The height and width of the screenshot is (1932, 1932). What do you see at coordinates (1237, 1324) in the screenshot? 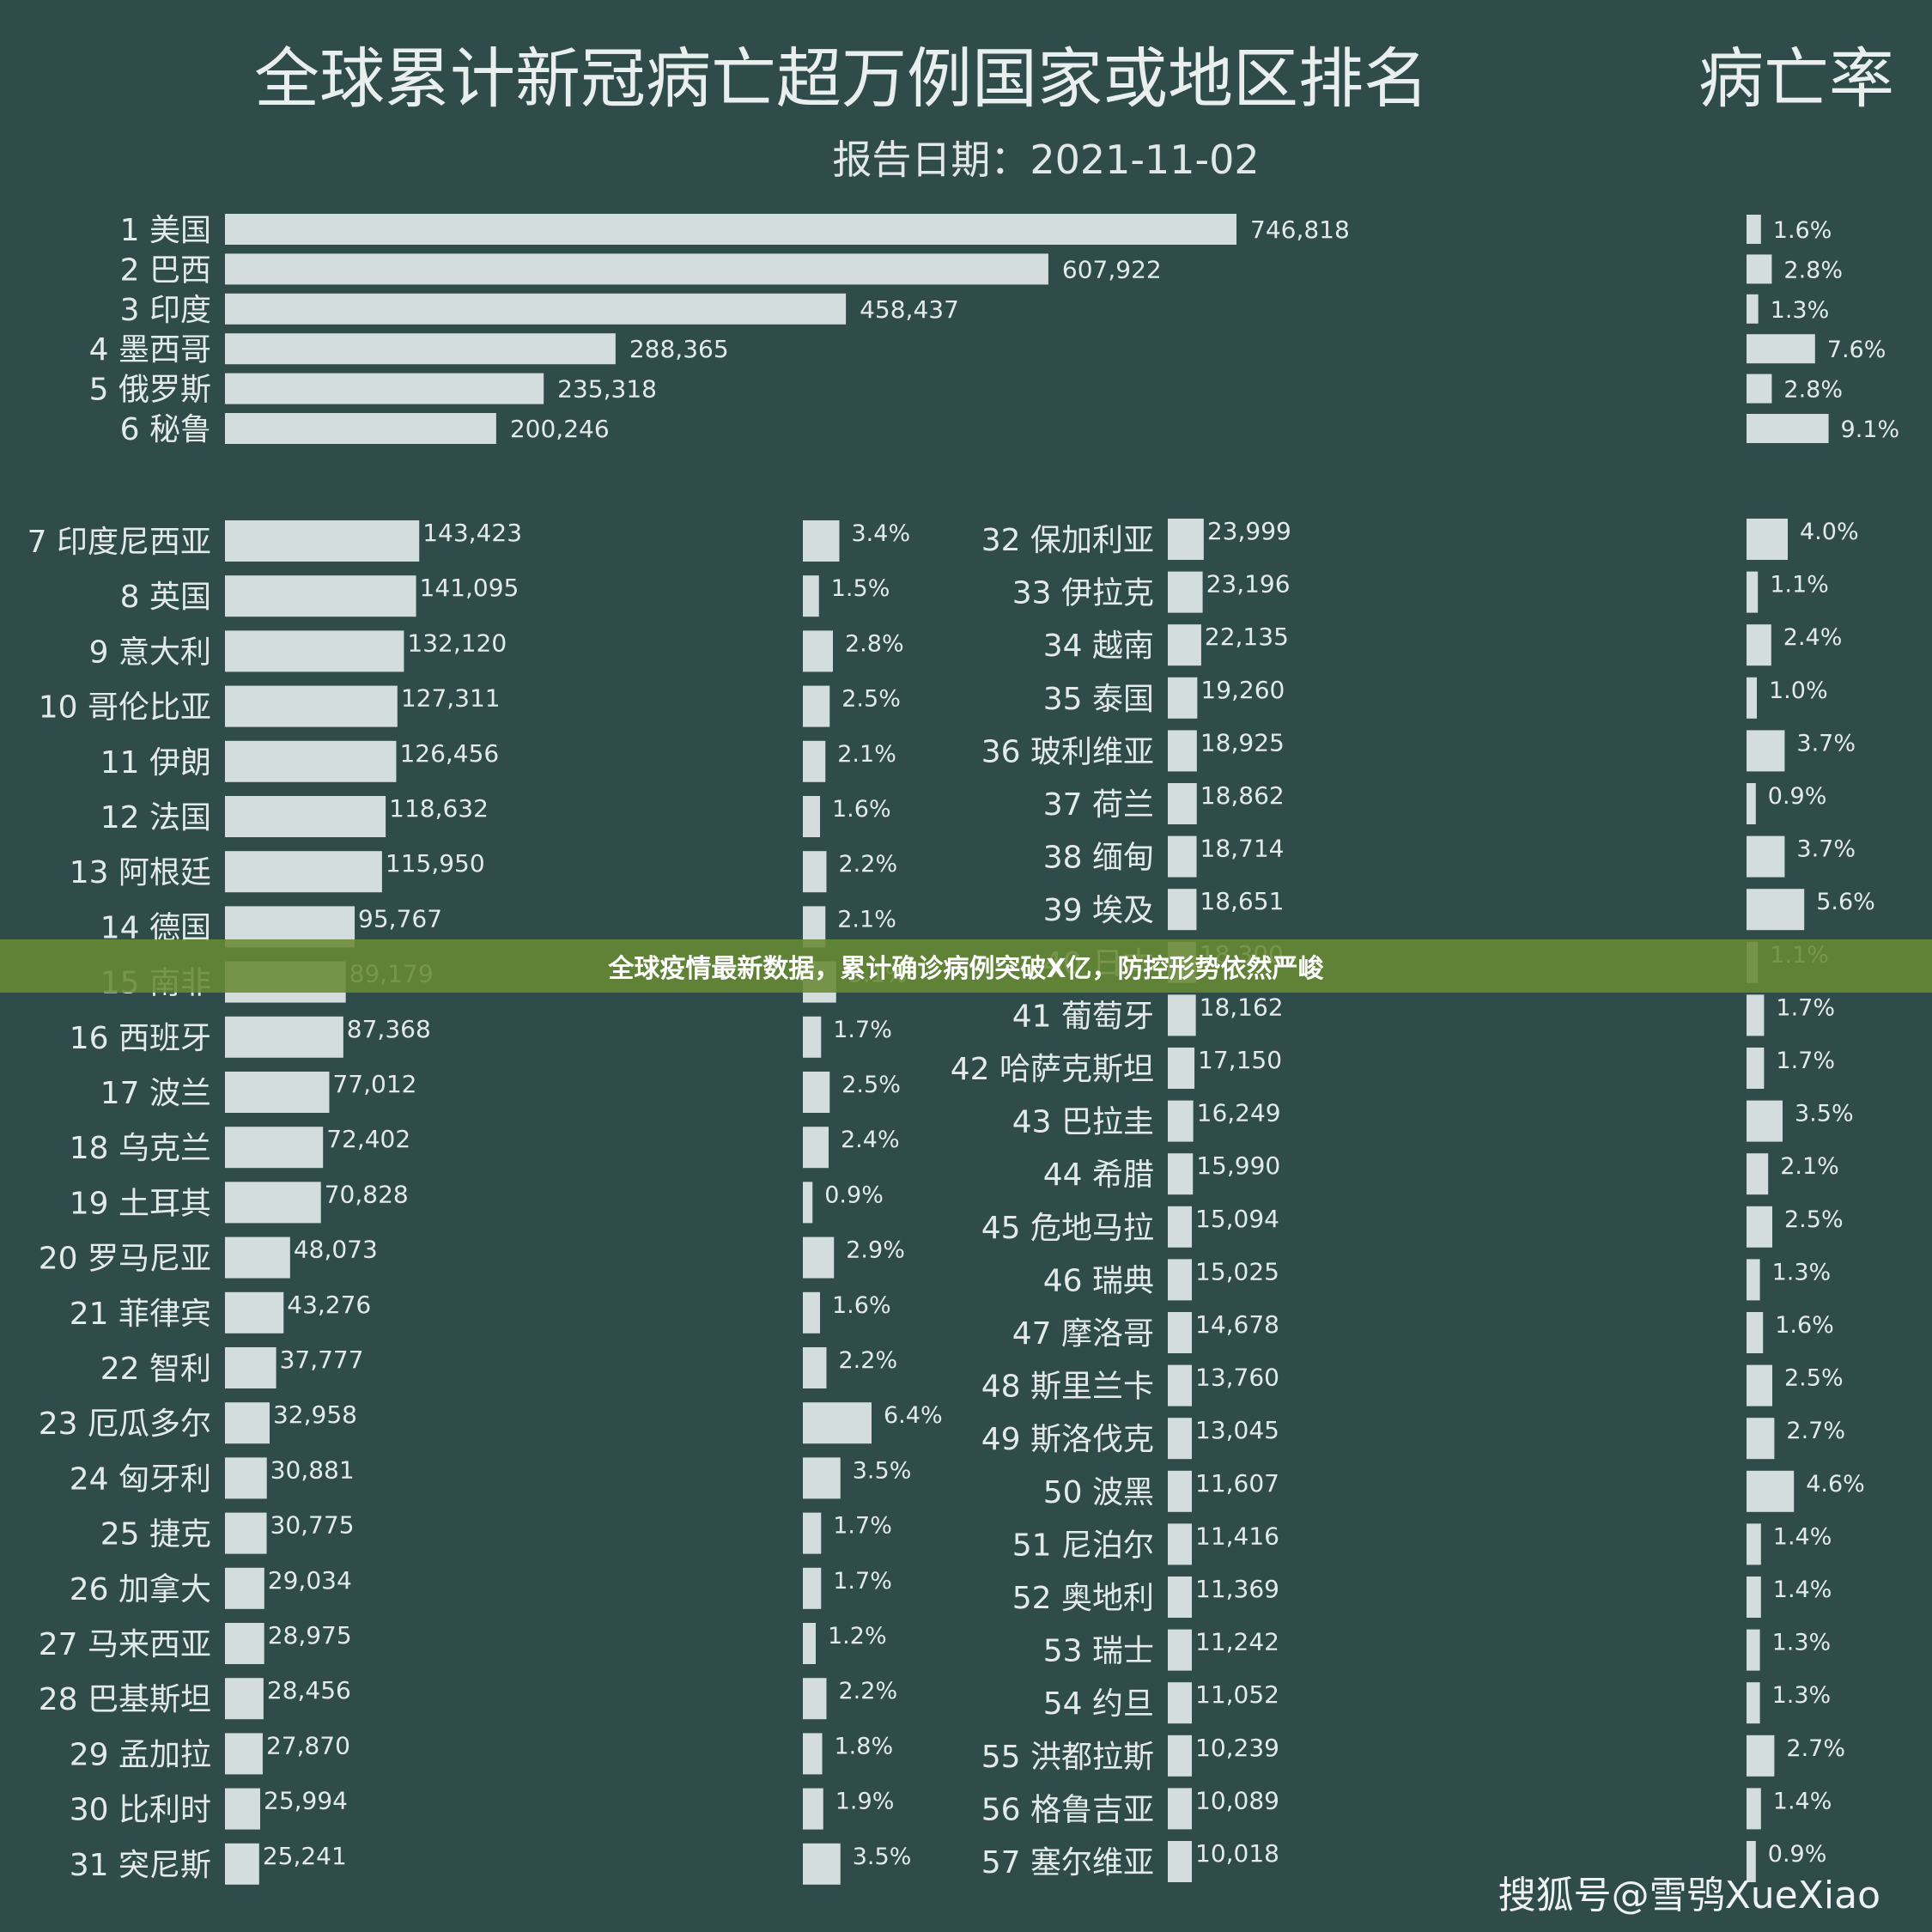
I see `deaths-value-label: 14,678` at bounding box center [1237, 1324].